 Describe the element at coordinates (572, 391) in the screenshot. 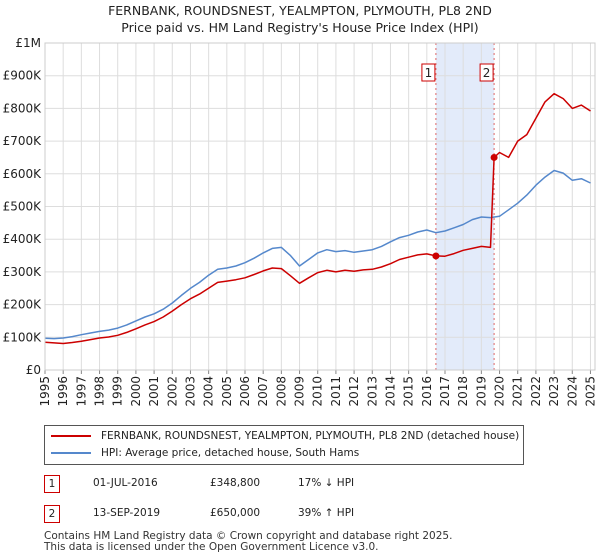

I see `x-tick-label: 2024` at that location.